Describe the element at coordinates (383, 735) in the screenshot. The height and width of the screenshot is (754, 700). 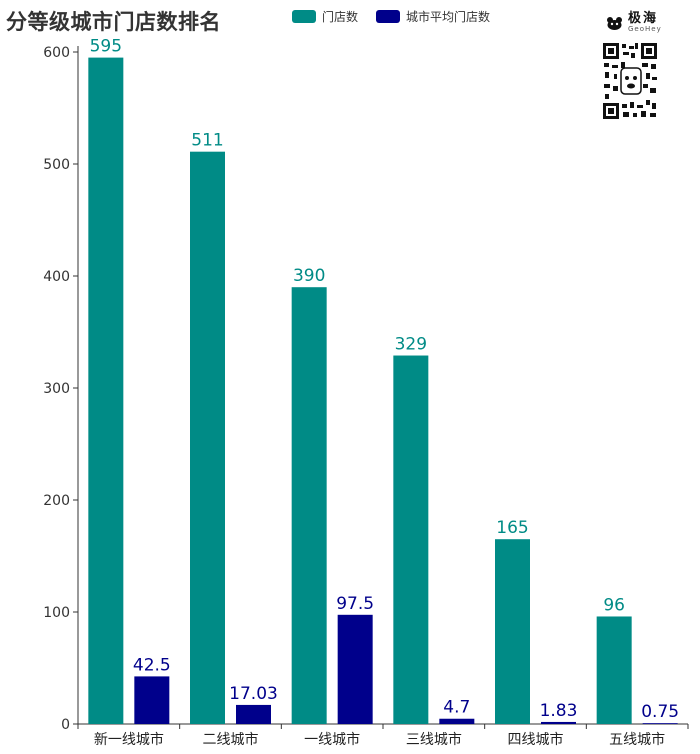
I see `x-axis: 新一线城市 二线城市 一线城市 三线城市 四线城市 五线城市` at that location.